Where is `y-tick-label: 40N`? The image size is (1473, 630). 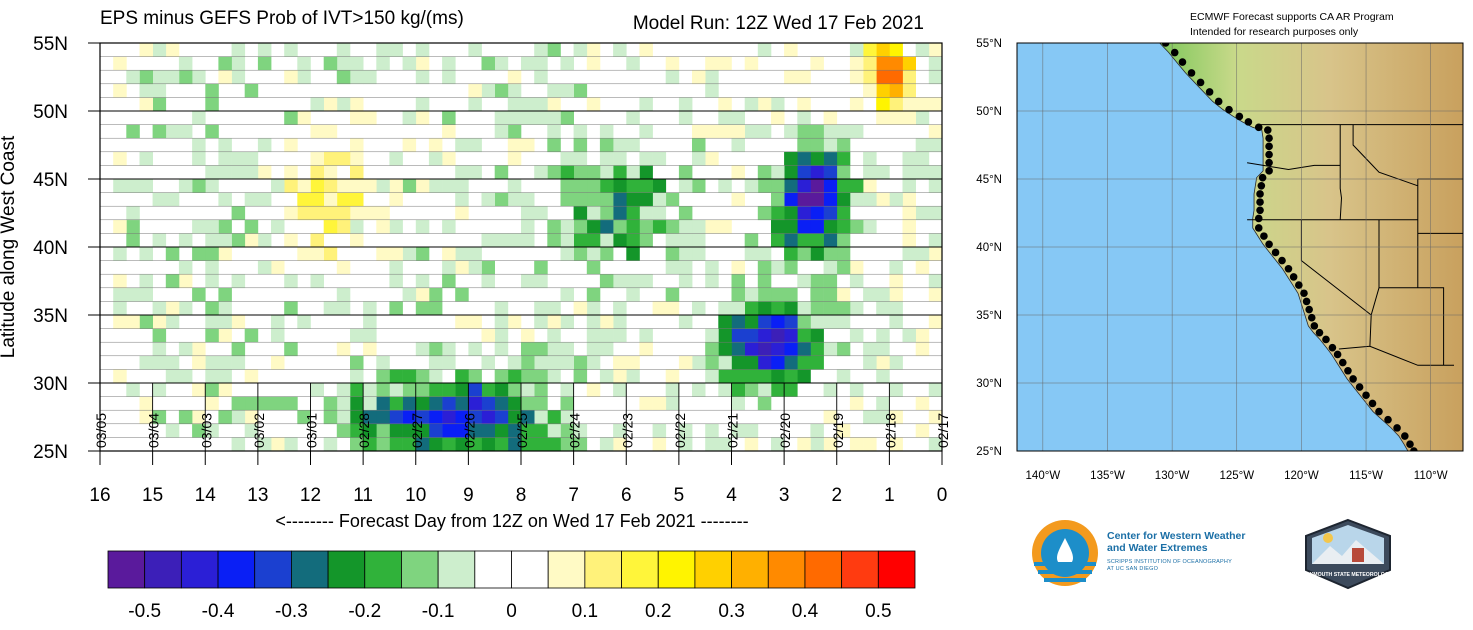 y-tick-label: 40N is located at coordinates (50, 248).